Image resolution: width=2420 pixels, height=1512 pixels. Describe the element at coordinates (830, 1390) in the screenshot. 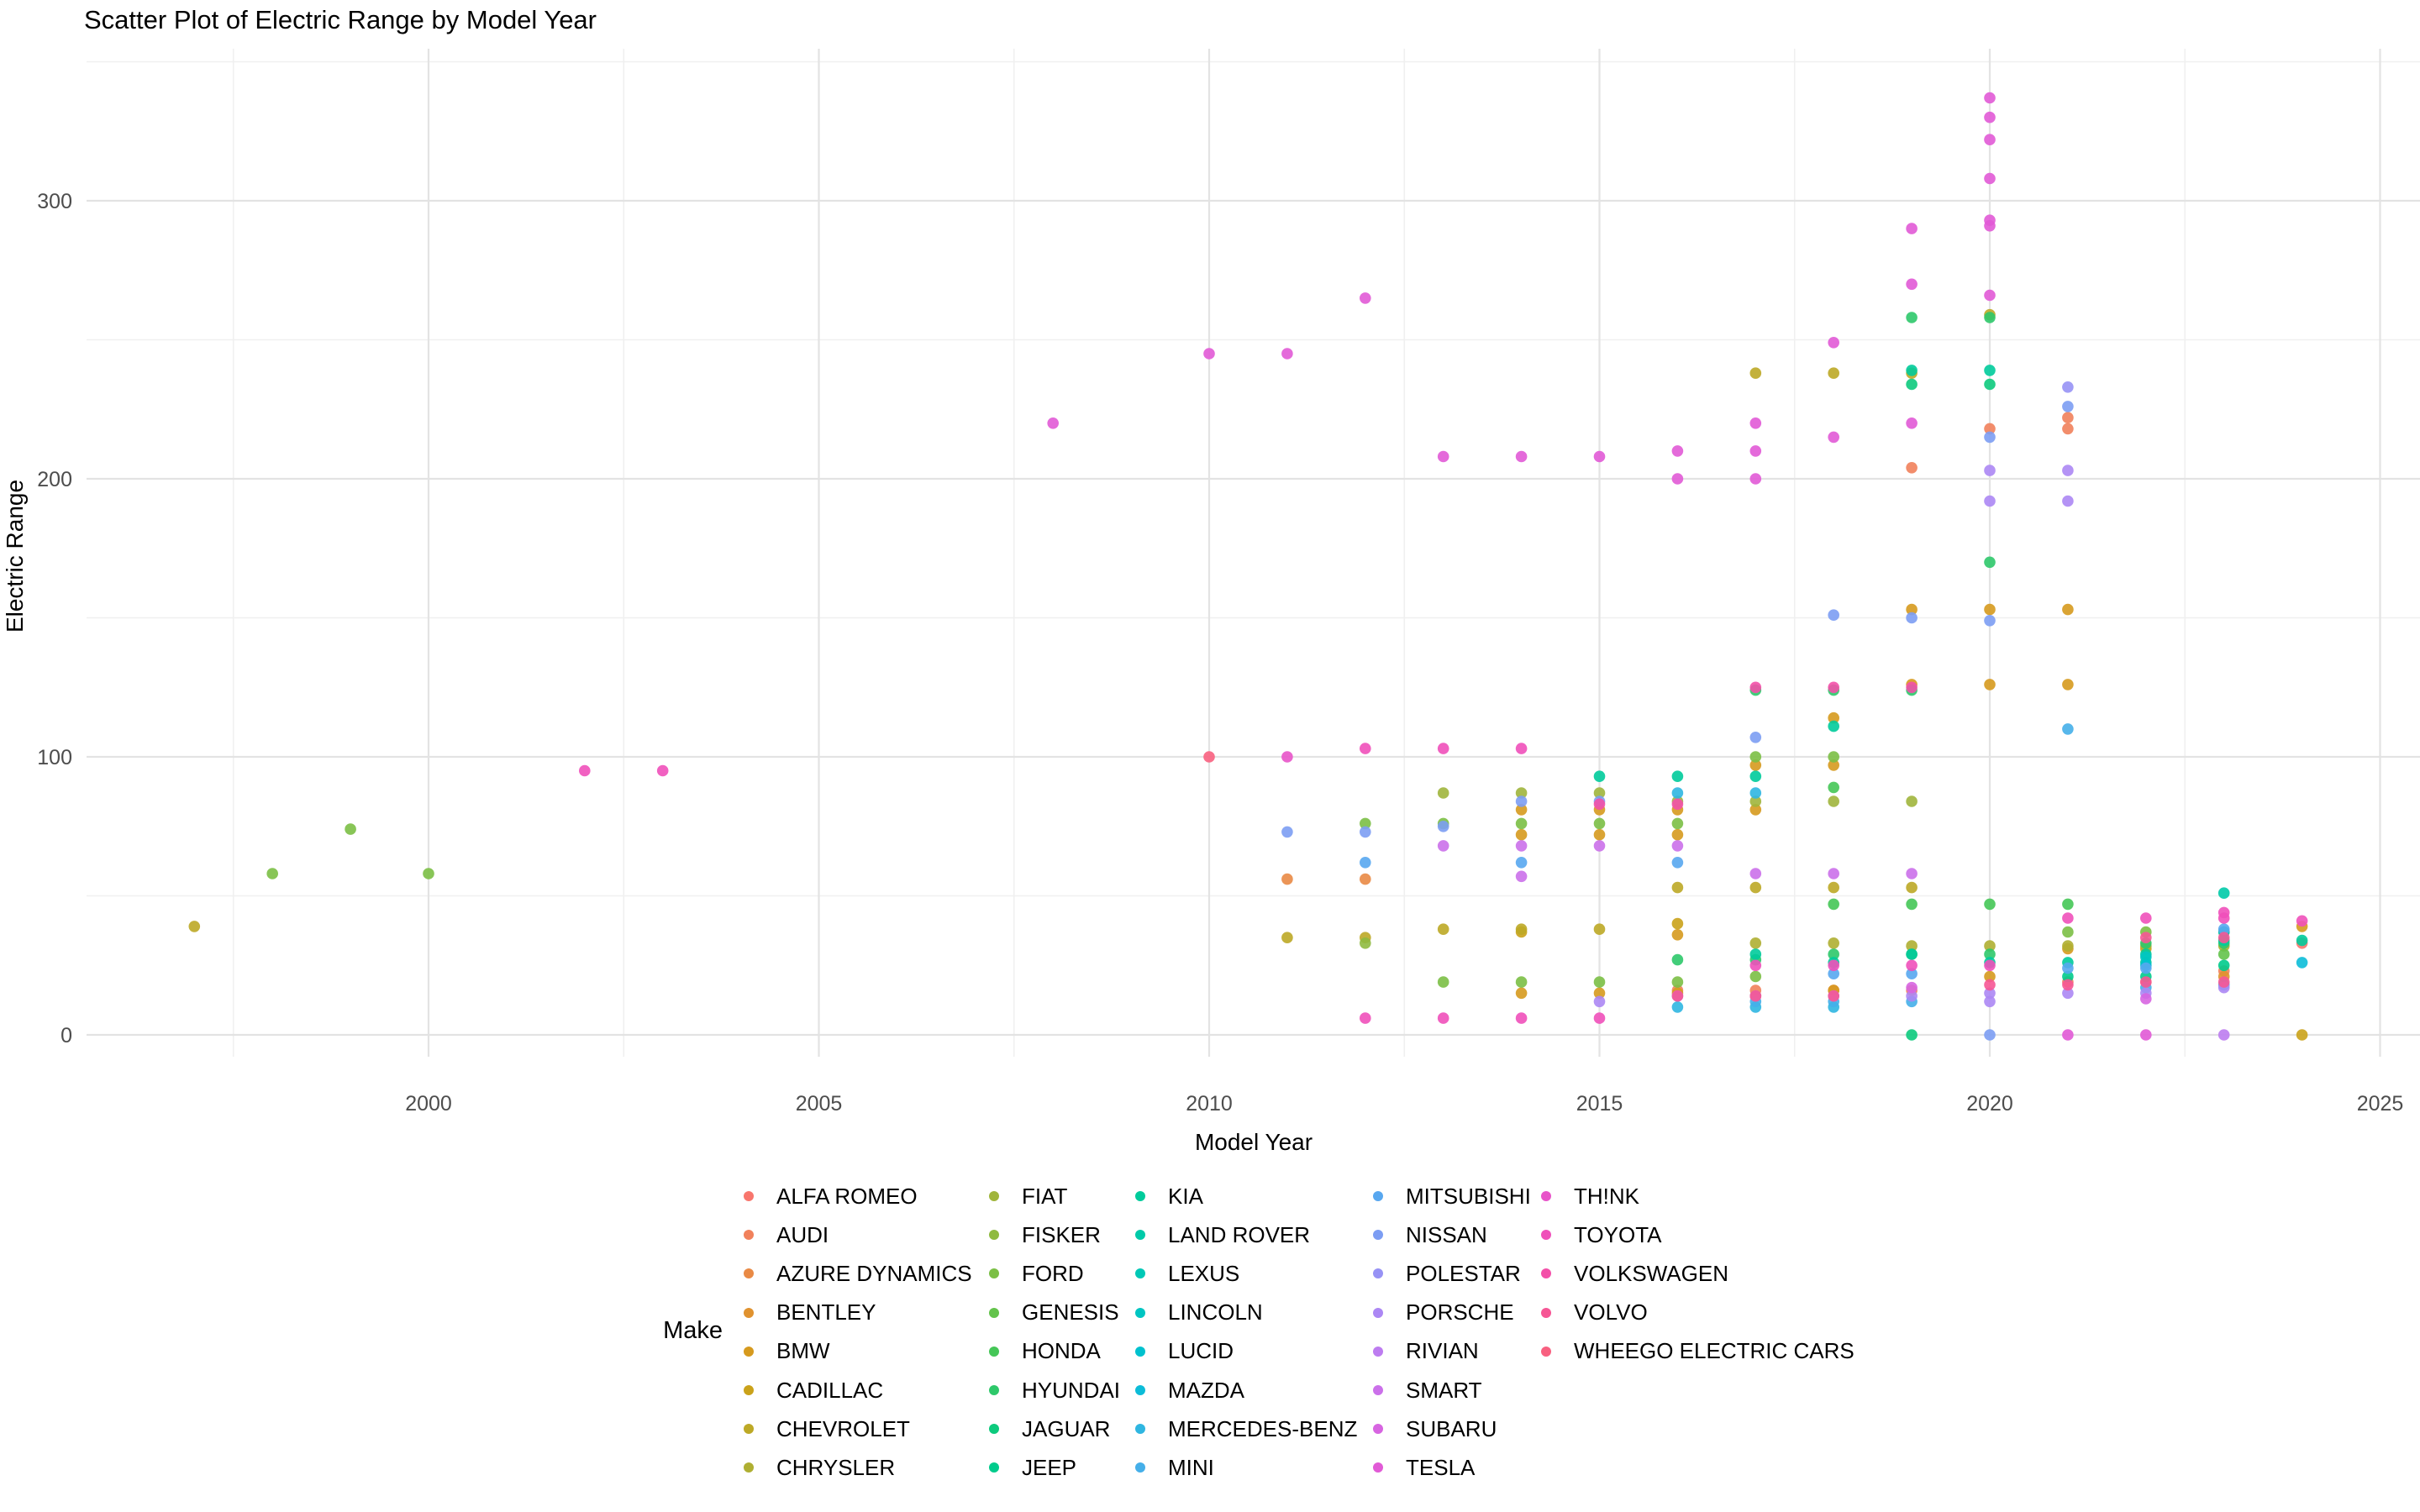

I see `legend-item-label: CADILLAC` at that location.